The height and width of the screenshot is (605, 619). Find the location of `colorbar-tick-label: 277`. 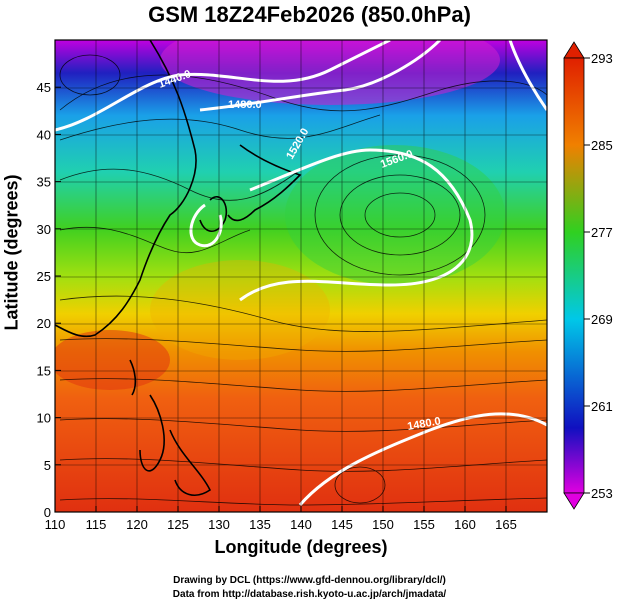

colorbar-tick-label: 277 is located at coordinates (602, 232).